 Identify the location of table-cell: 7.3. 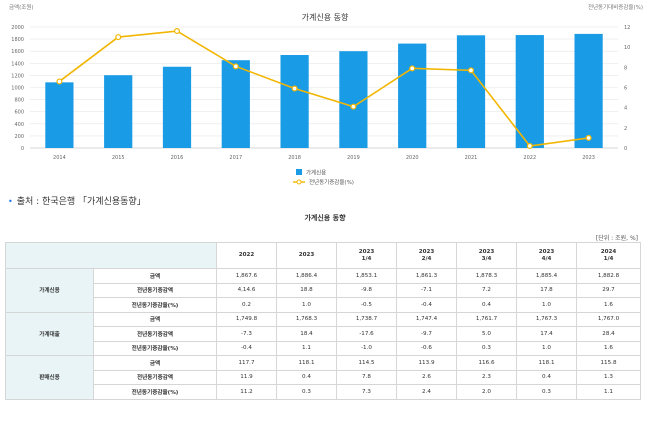
(366, 392).